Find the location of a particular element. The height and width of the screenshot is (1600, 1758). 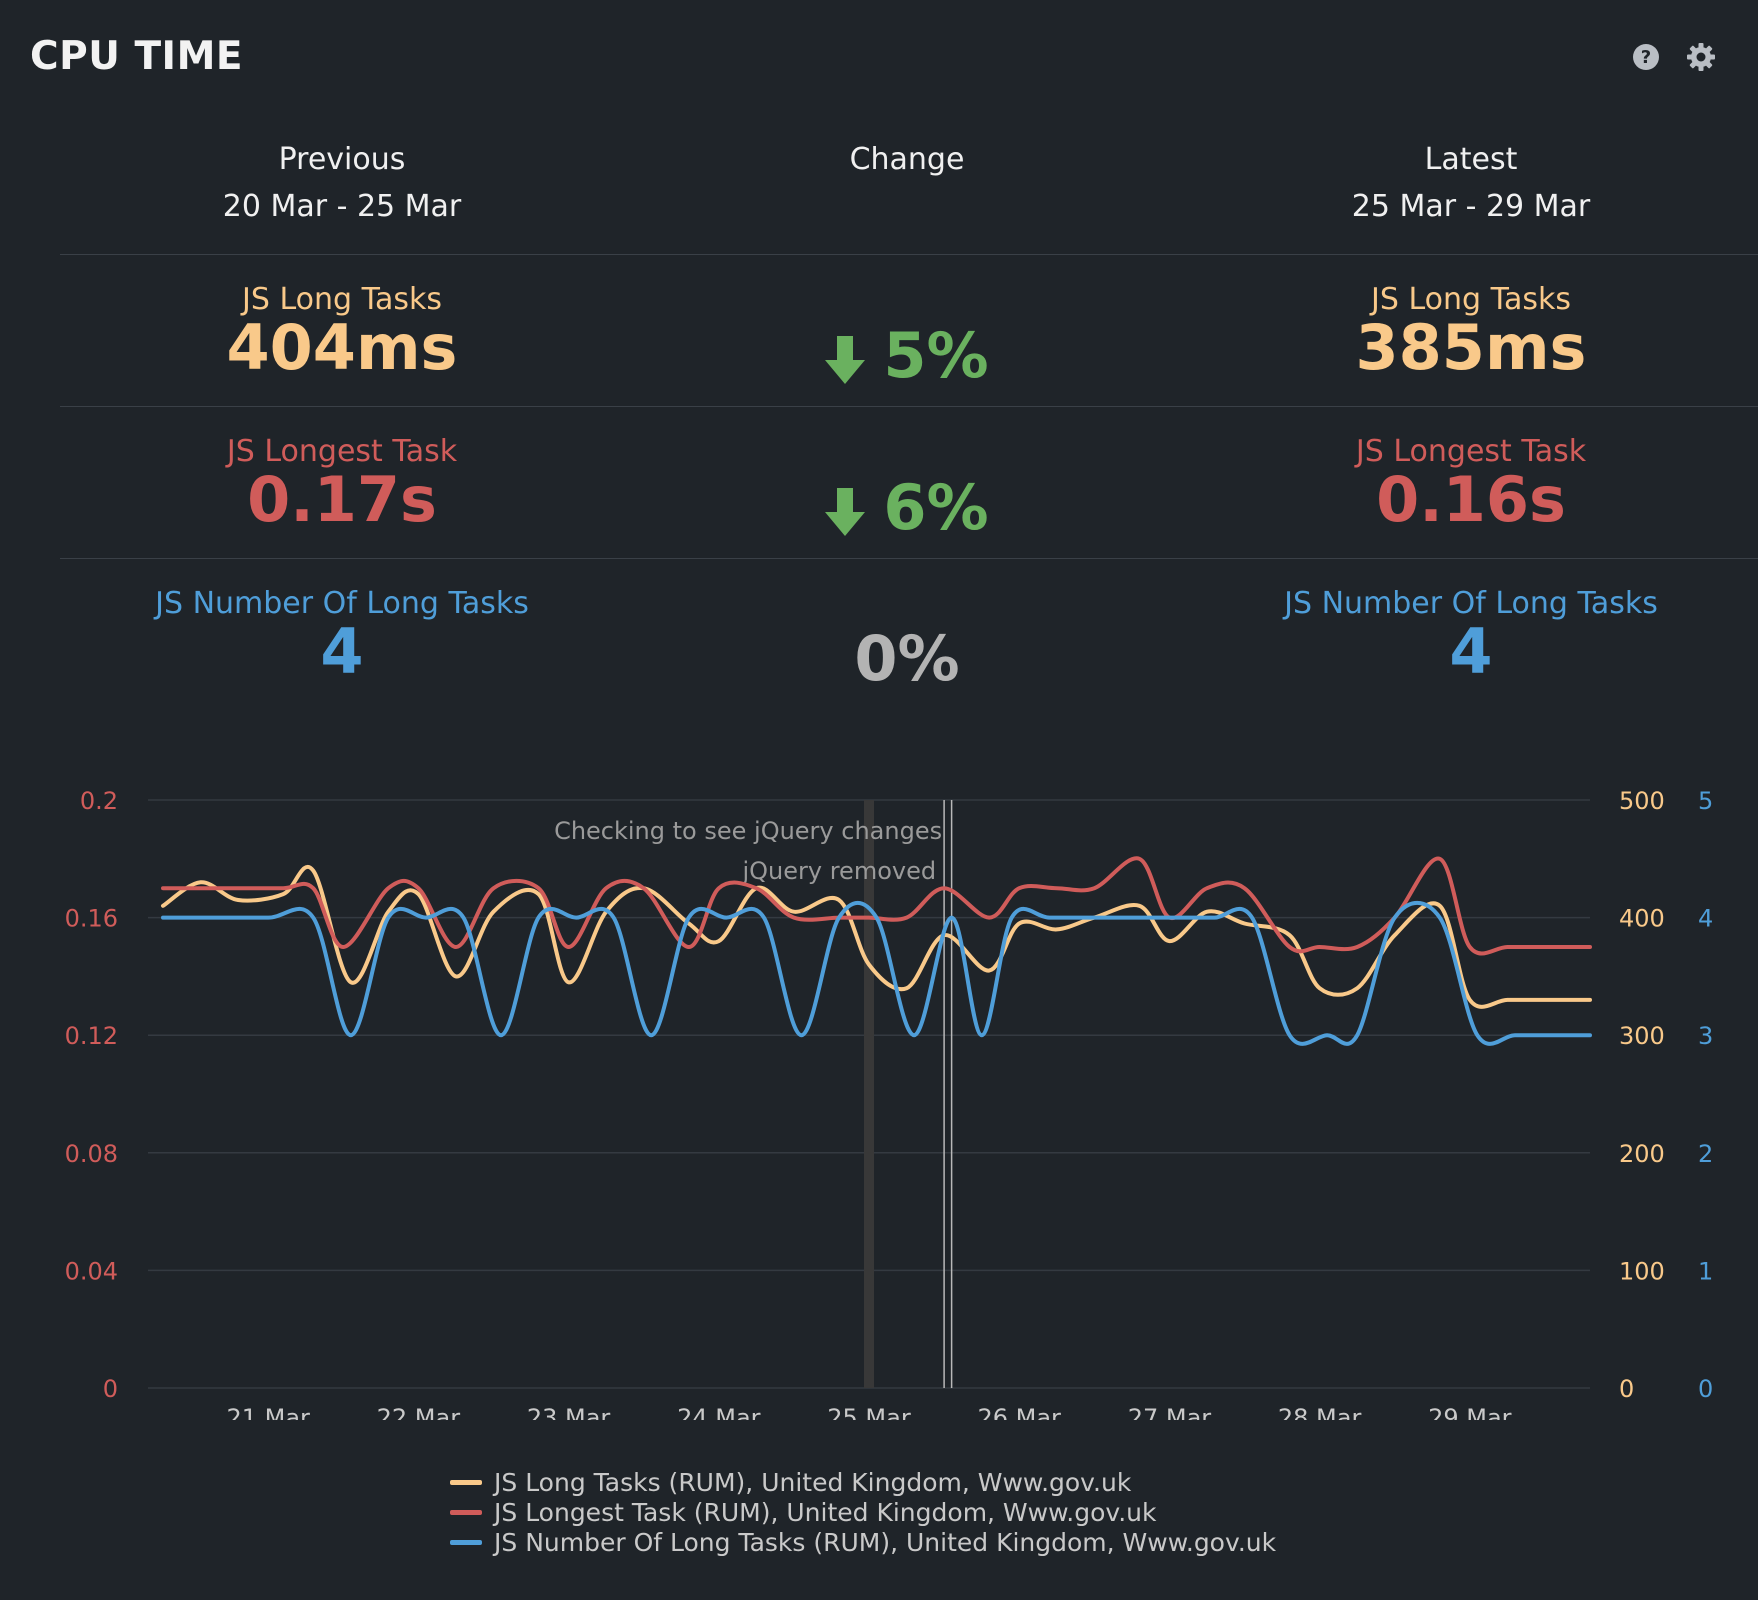

metric-longest-task-change: 6% is located at coordinates (907, 508).